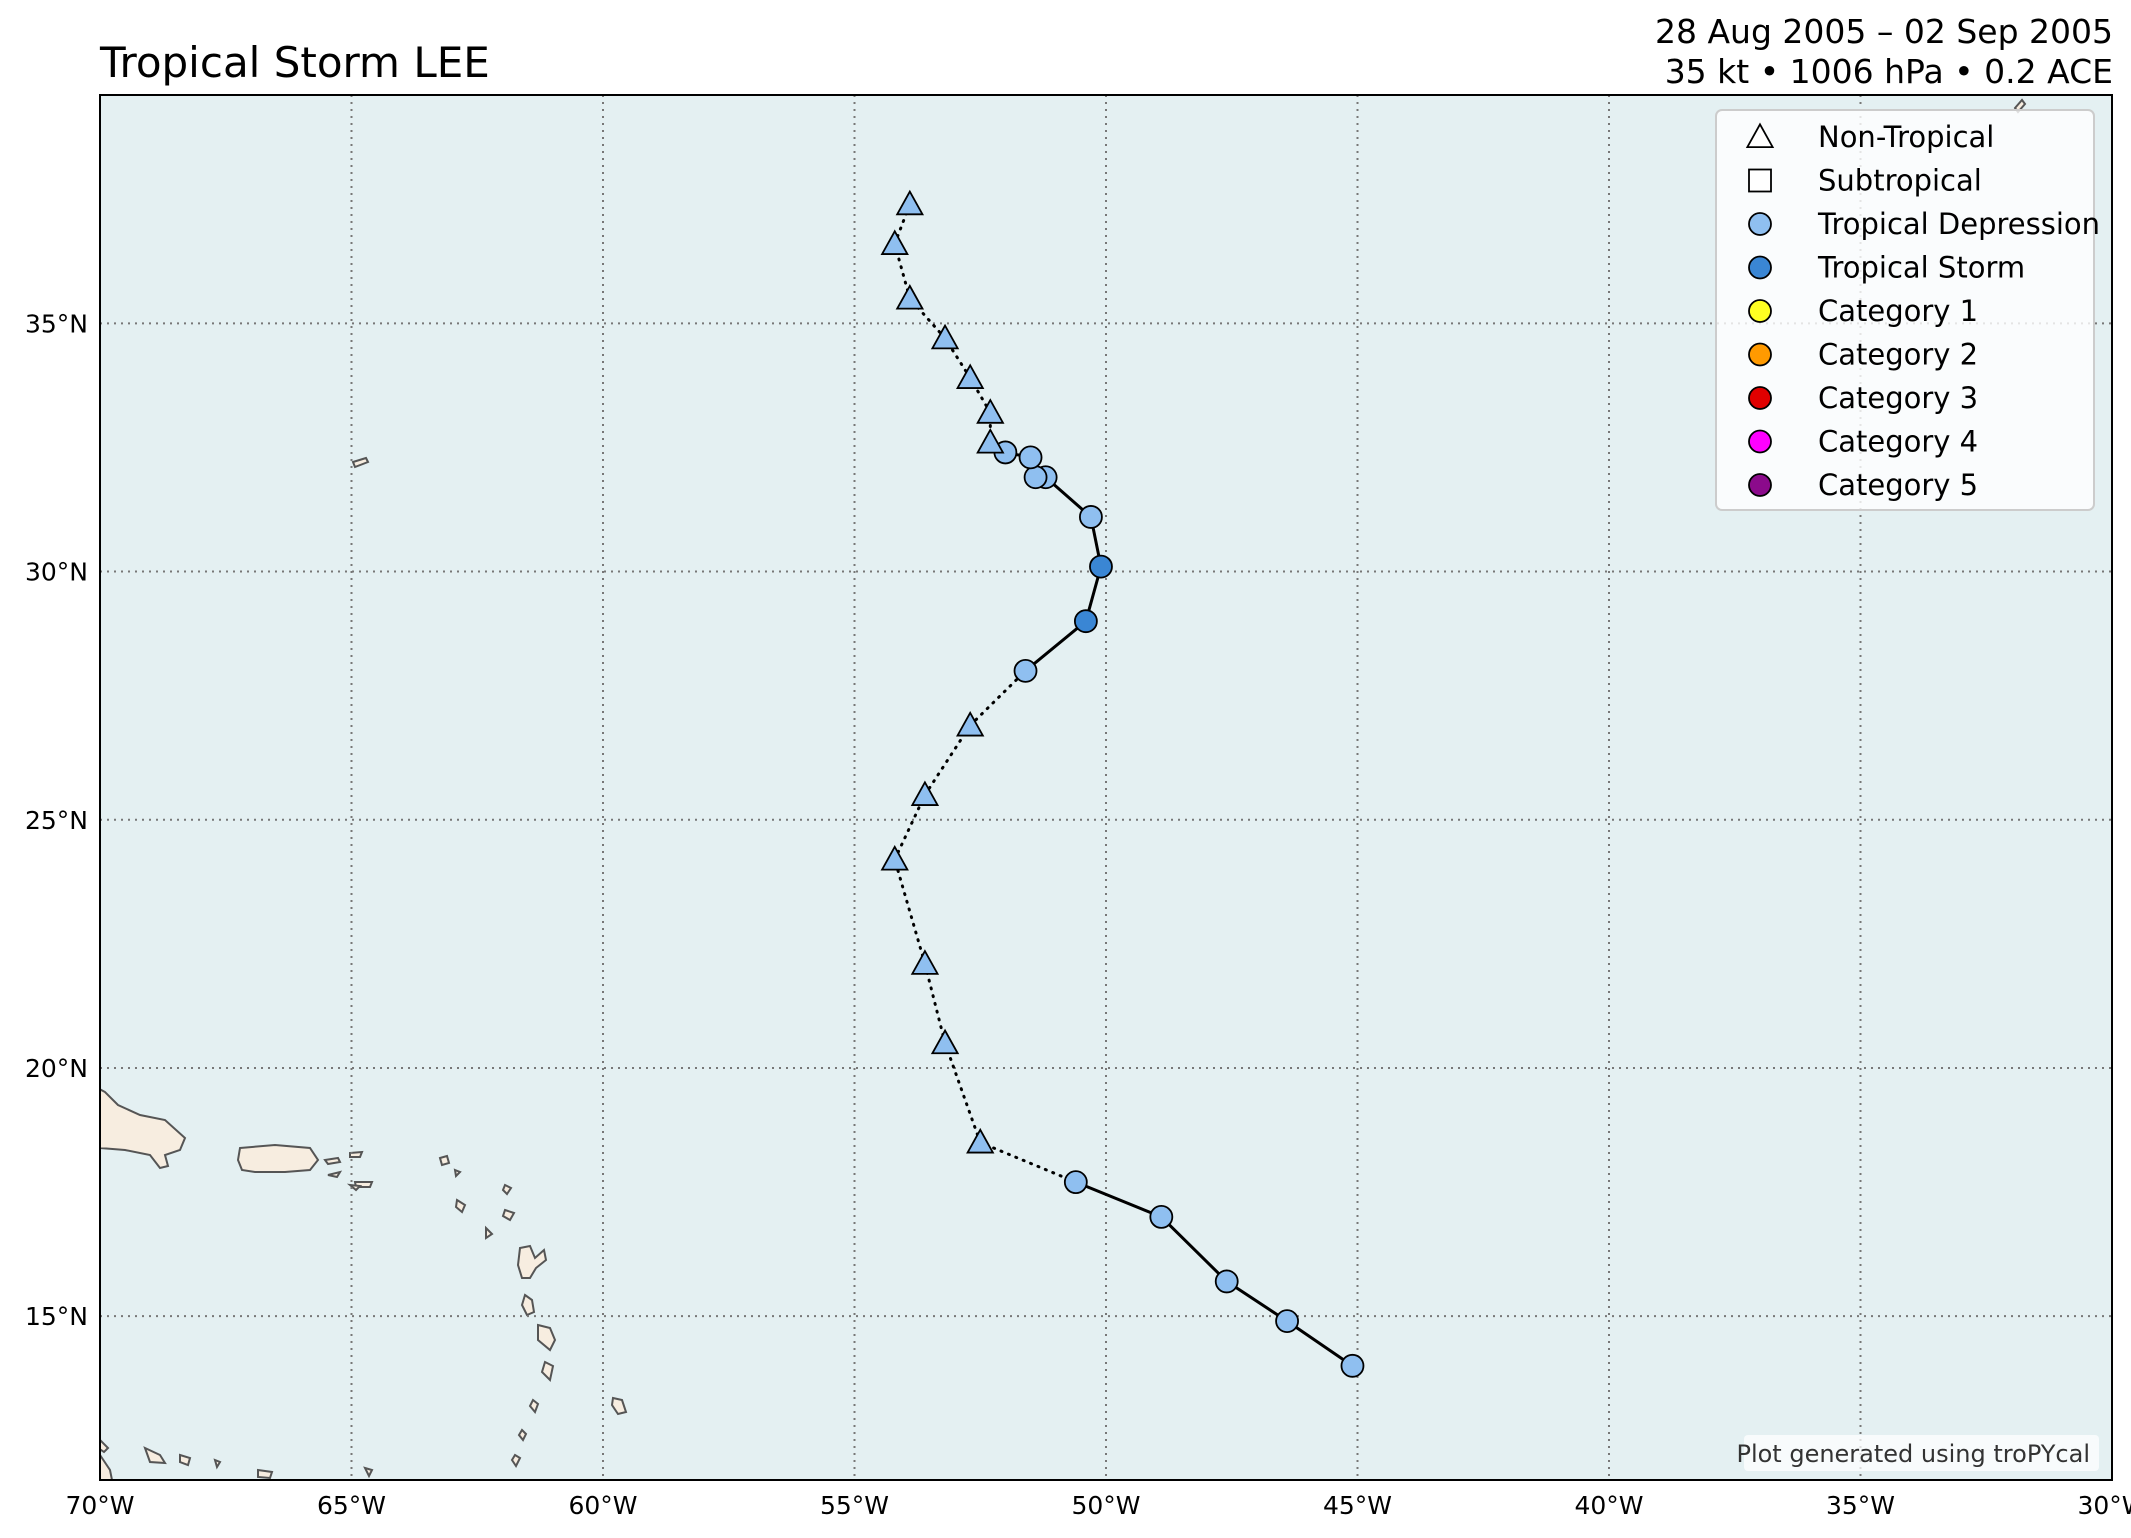  What do you see at coordinates (602, 1505) in the screenshot?
I see `lon-tick-label: 60°W` at bounding box center [602, 1505].